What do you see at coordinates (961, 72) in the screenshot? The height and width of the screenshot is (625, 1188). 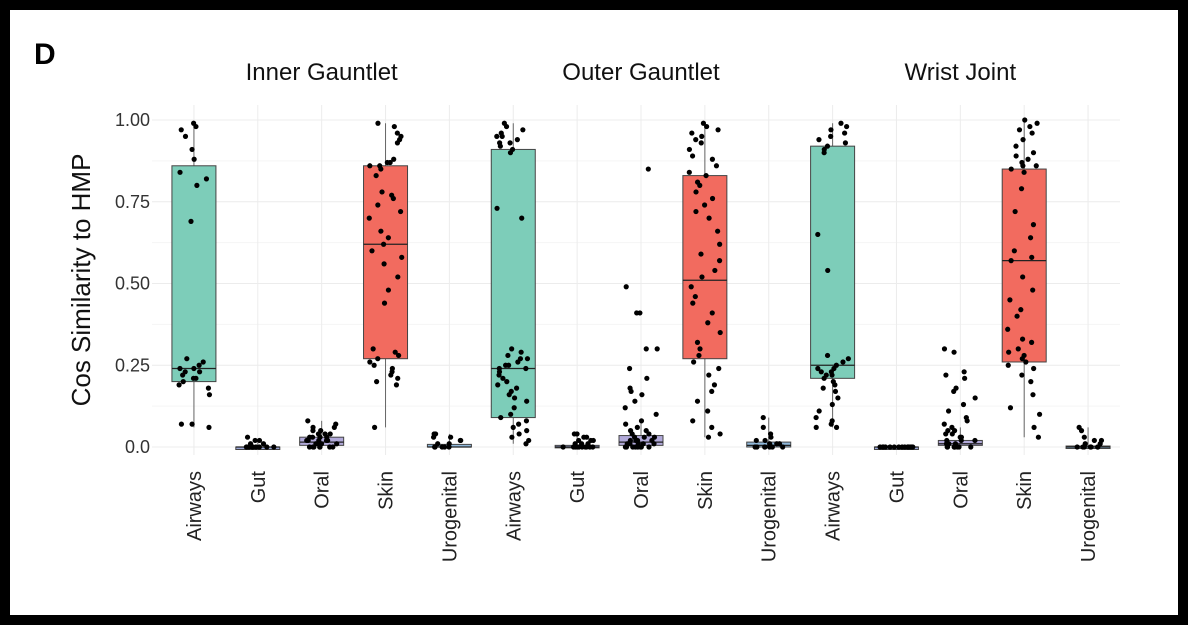 I see `facet-title: Wrist Joint` at bounding box center [961, 72].